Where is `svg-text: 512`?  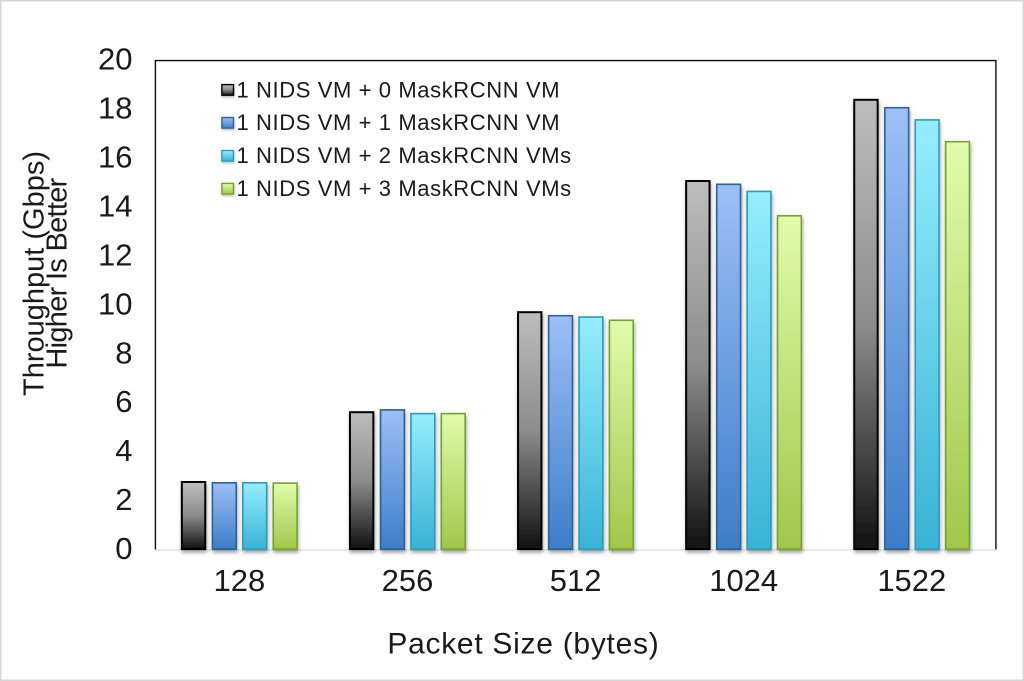
svg-text: 512 is located at coordinates (576, 580).